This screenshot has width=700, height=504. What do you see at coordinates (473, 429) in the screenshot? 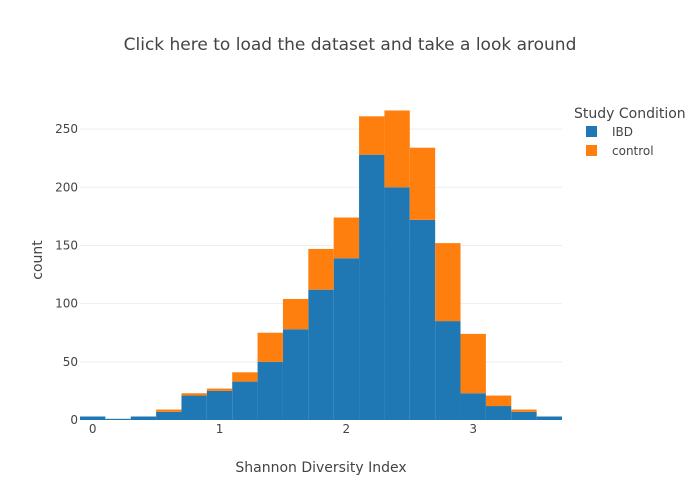
I see `x-tick-label: 3` at bounding box center [473, 429].